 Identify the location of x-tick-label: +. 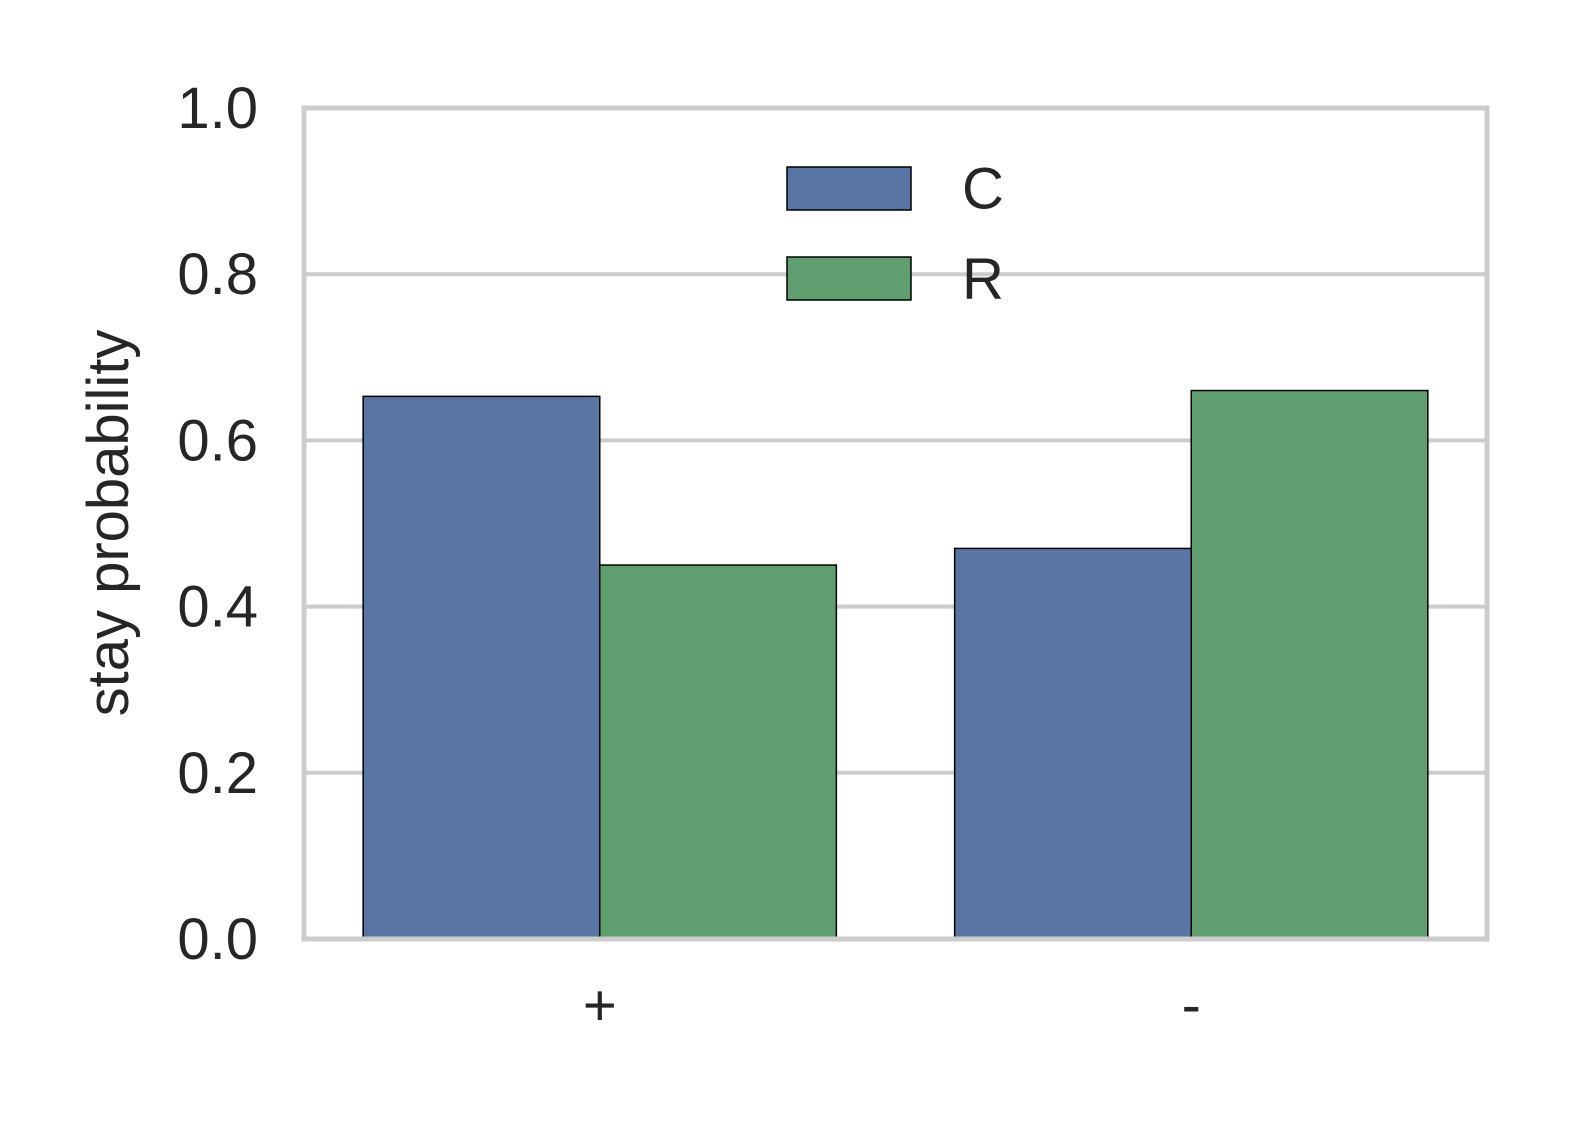
(600, 1005).